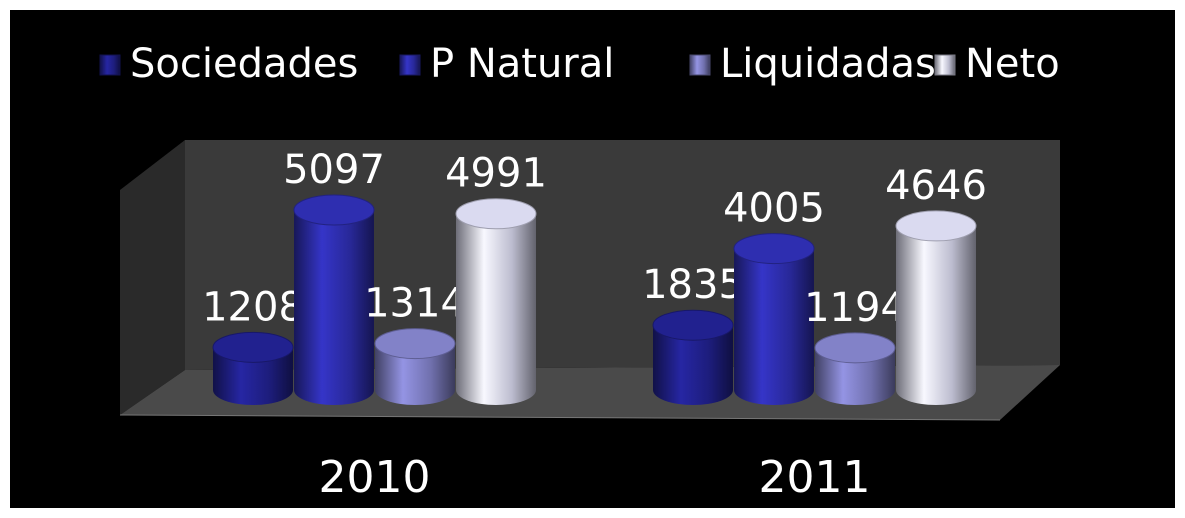 The width and height of the screenshot is (1185, 518). I want to click on value-label: 1835, so click(693, 285).